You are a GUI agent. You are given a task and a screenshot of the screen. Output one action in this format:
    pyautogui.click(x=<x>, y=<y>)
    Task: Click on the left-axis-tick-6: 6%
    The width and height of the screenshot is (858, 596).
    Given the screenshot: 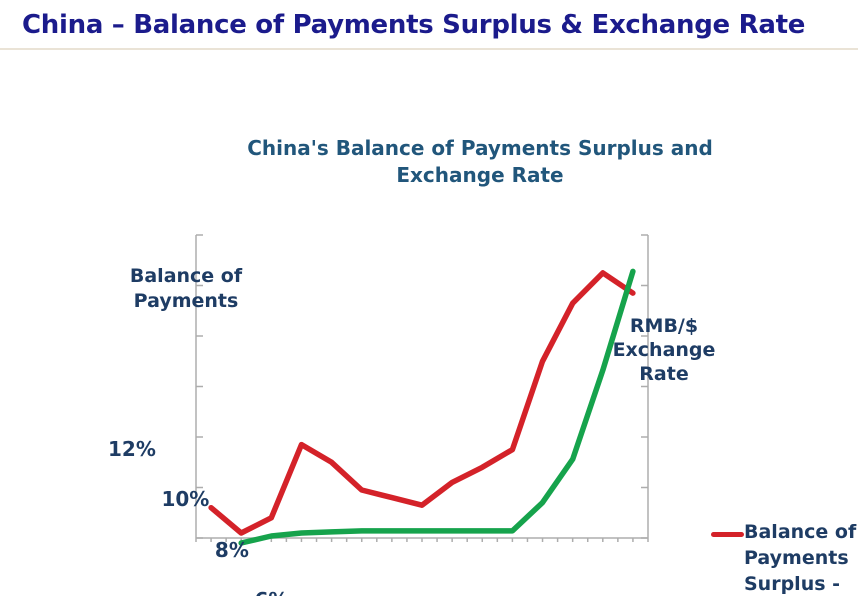 What is the action you would take?
    pyautogui.click(x=271, y=592)
    